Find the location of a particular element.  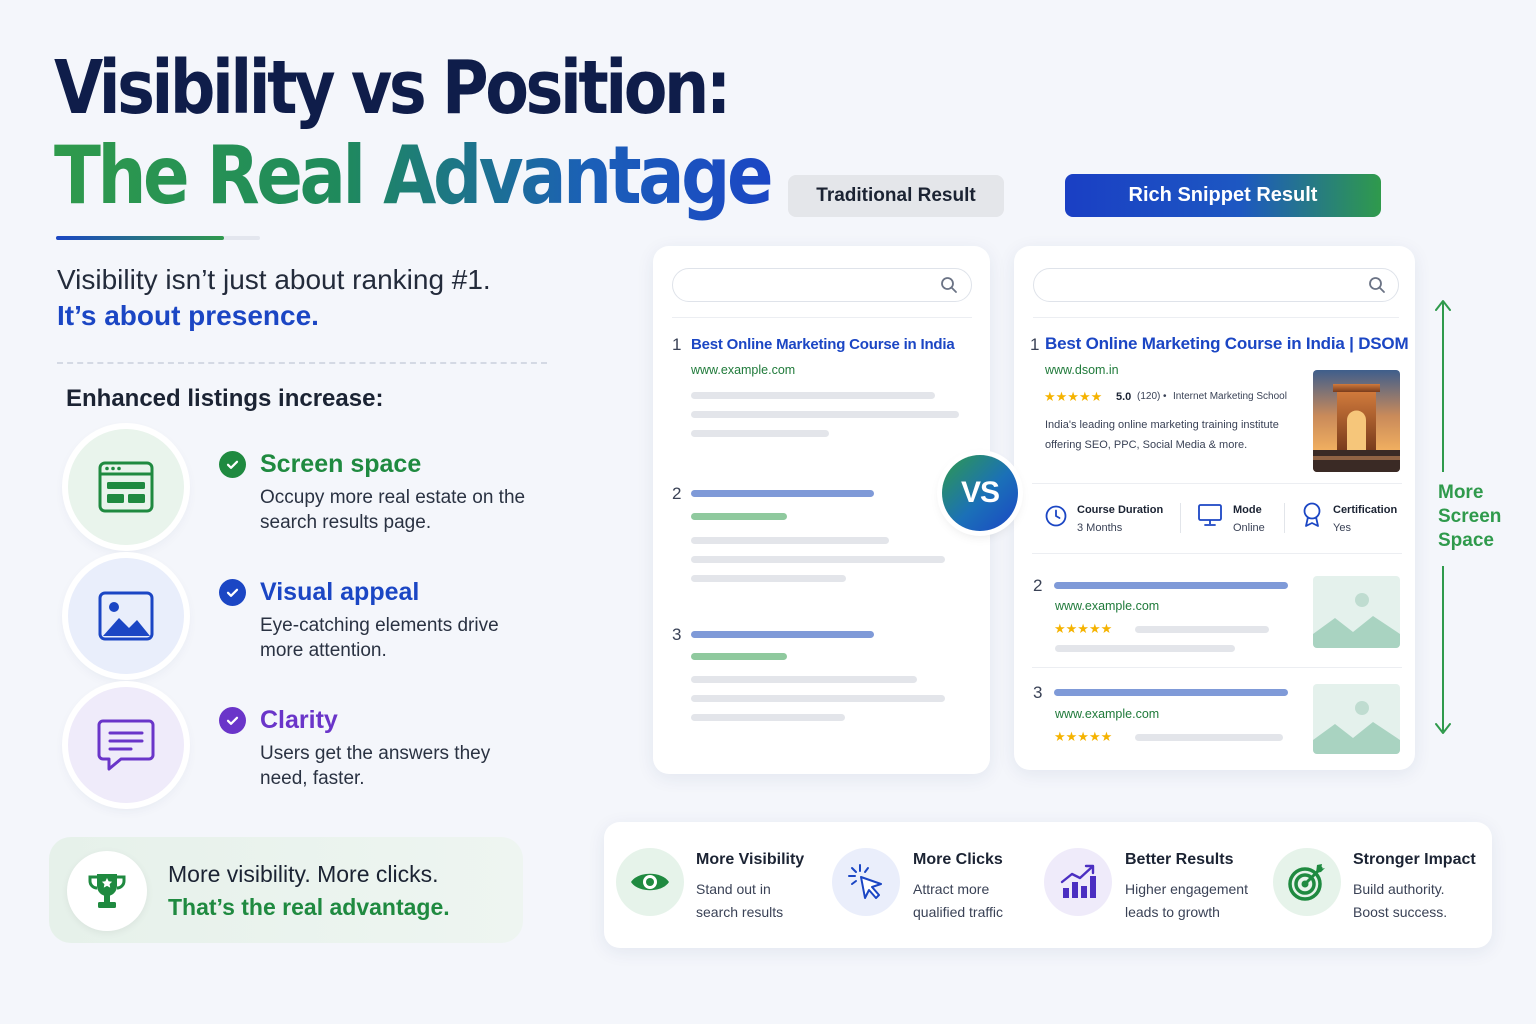

rich-snippet-result-card is located at coordinates (1214, 508).